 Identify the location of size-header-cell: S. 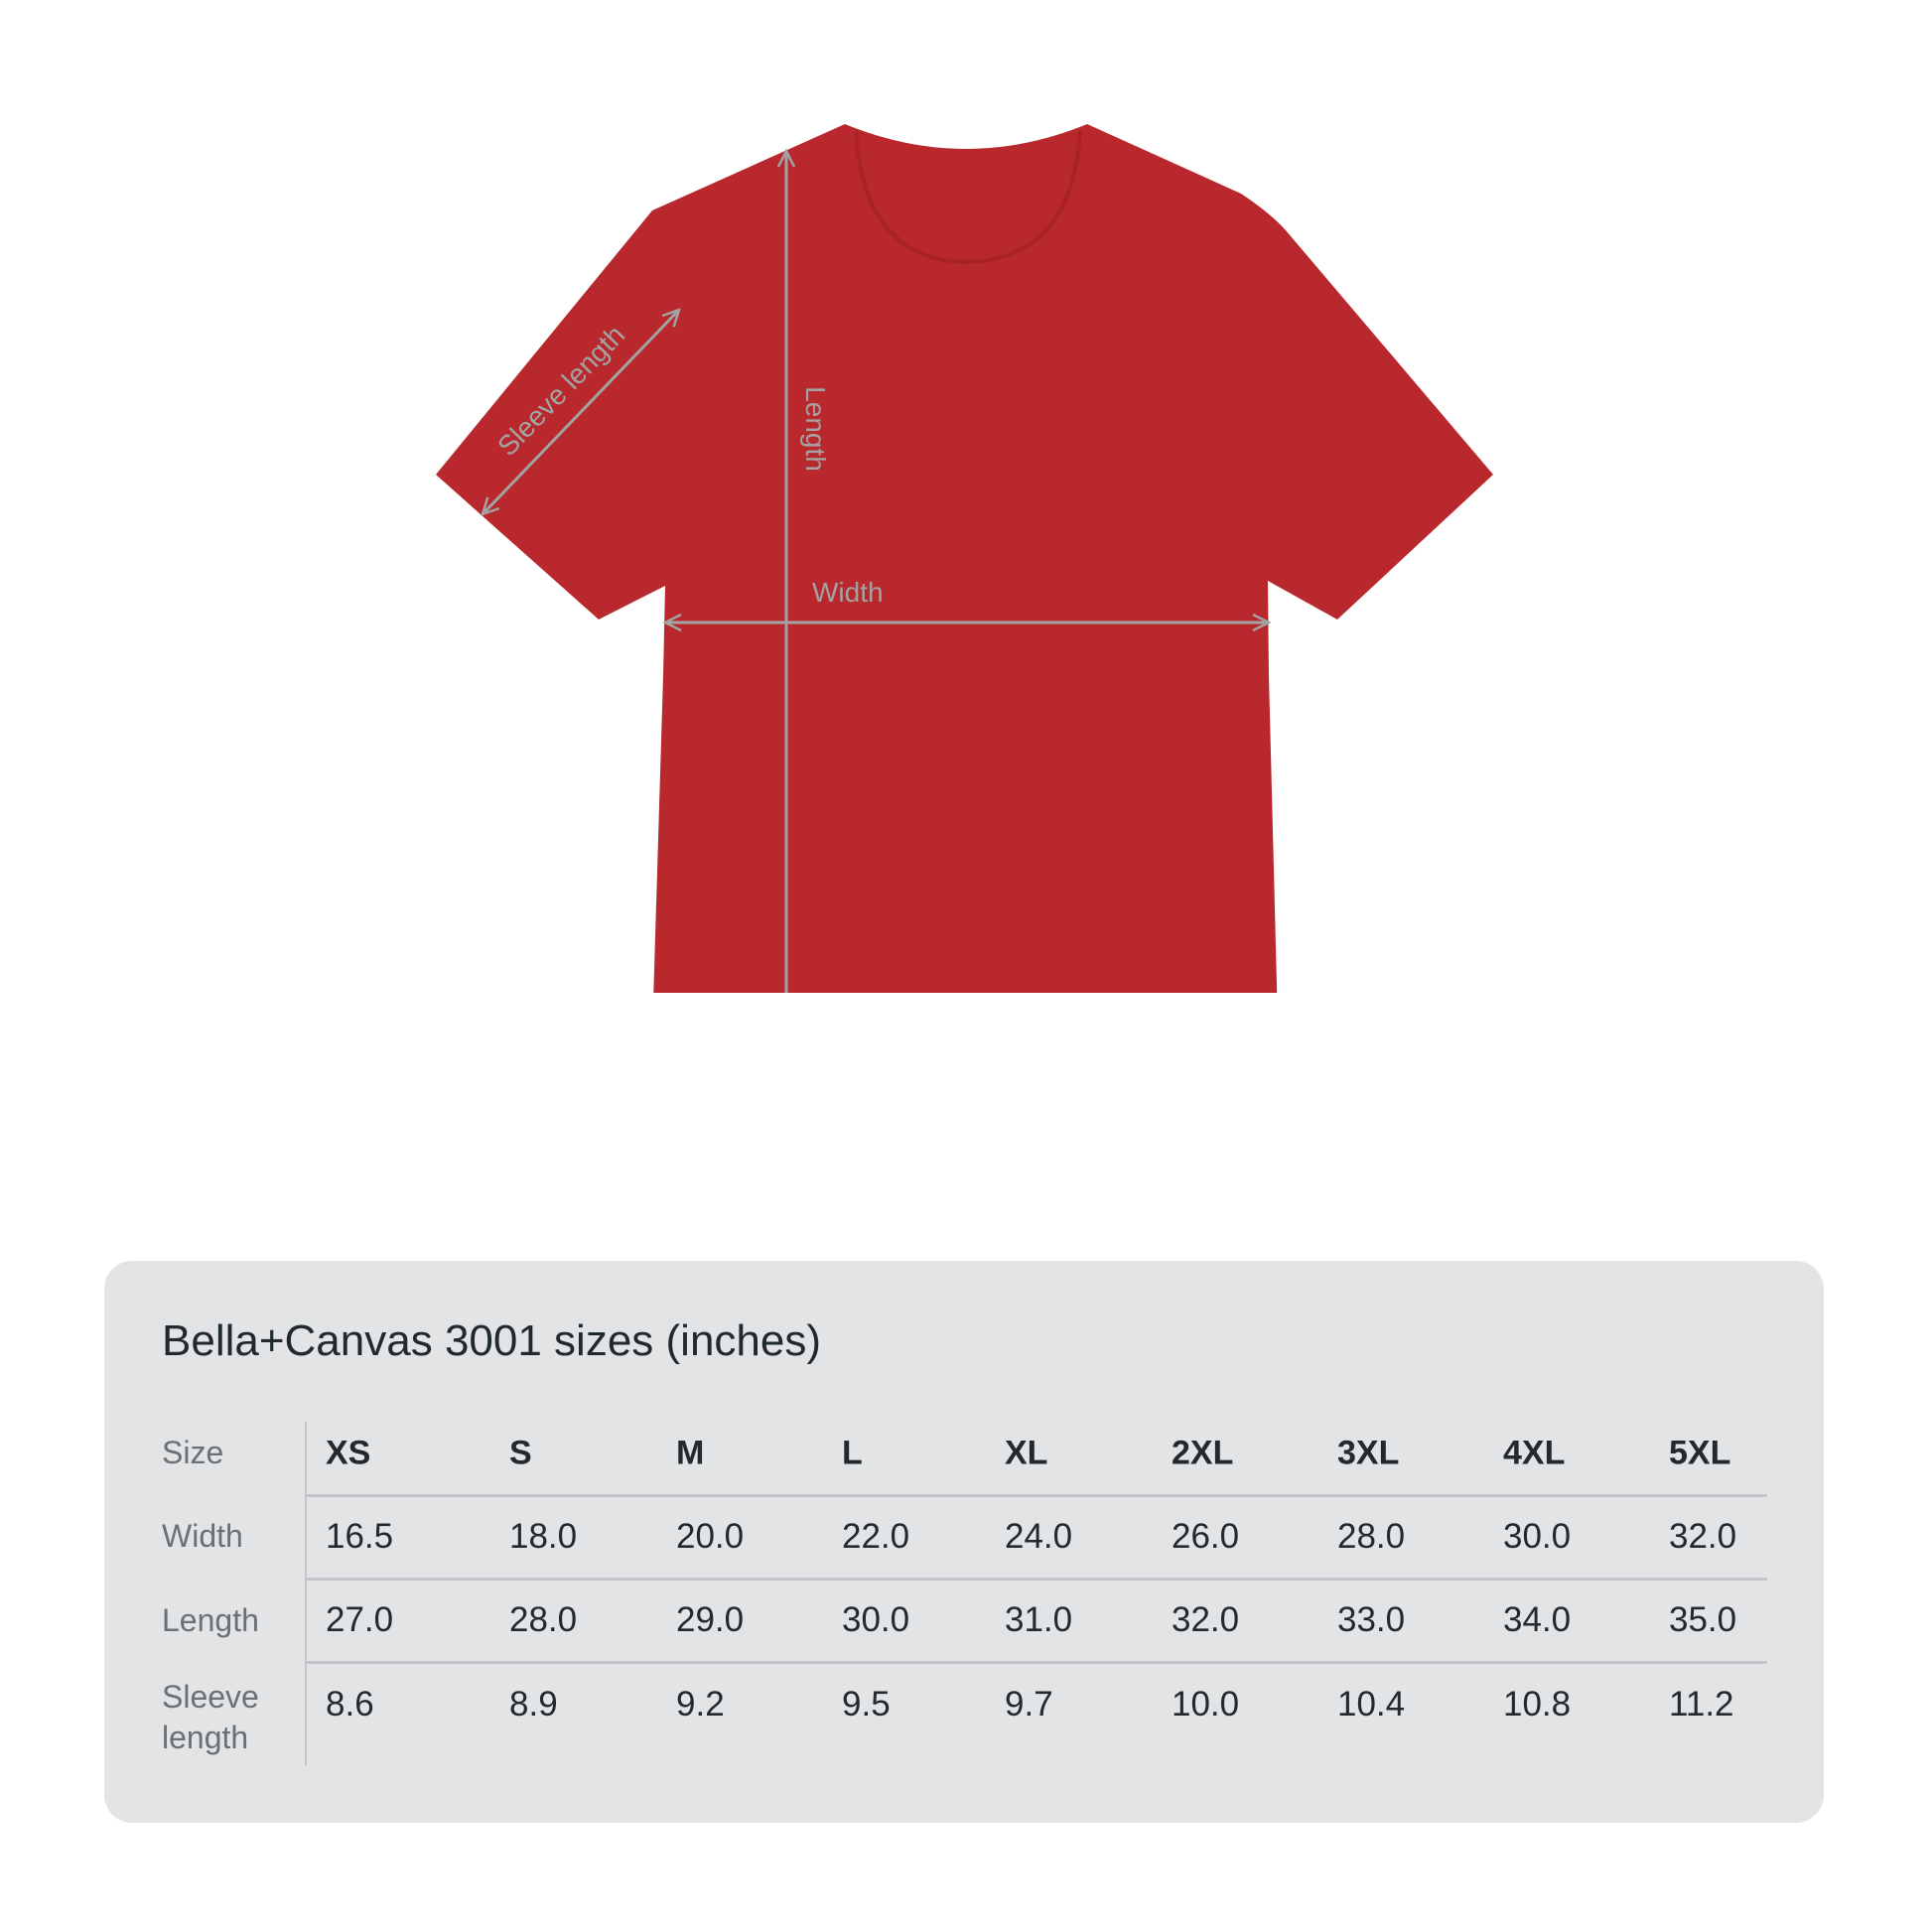
(520, 1453).